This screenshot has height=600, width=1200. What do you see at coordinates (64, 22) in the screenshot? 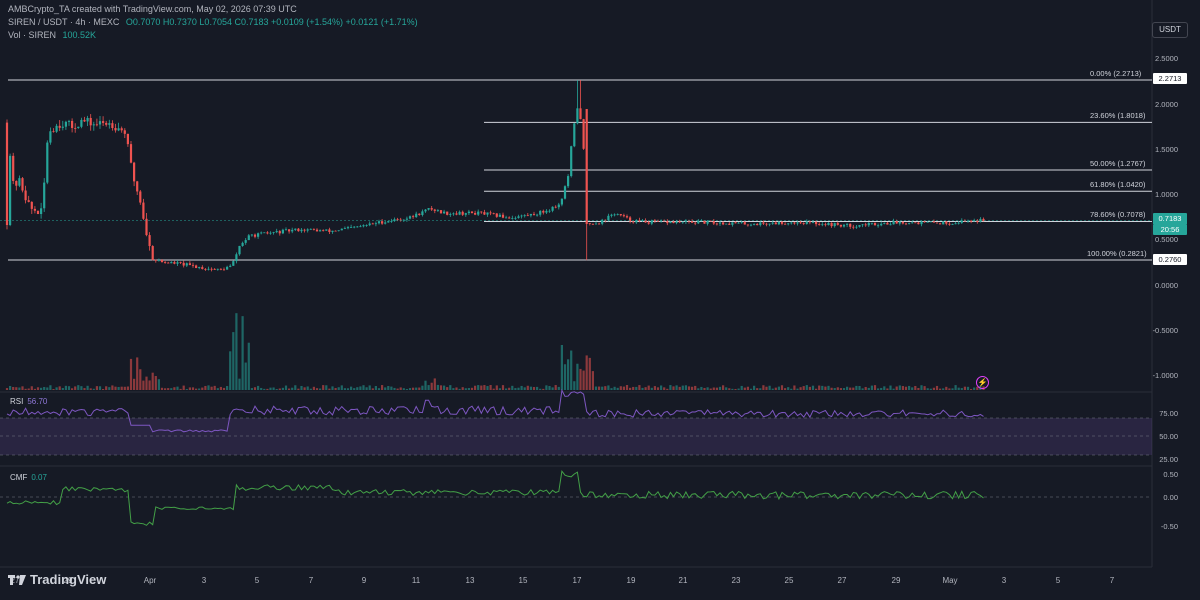
I see `symbol-line: SIREN / USDT · 4h · MEXC` at bounding box center [64, 22].